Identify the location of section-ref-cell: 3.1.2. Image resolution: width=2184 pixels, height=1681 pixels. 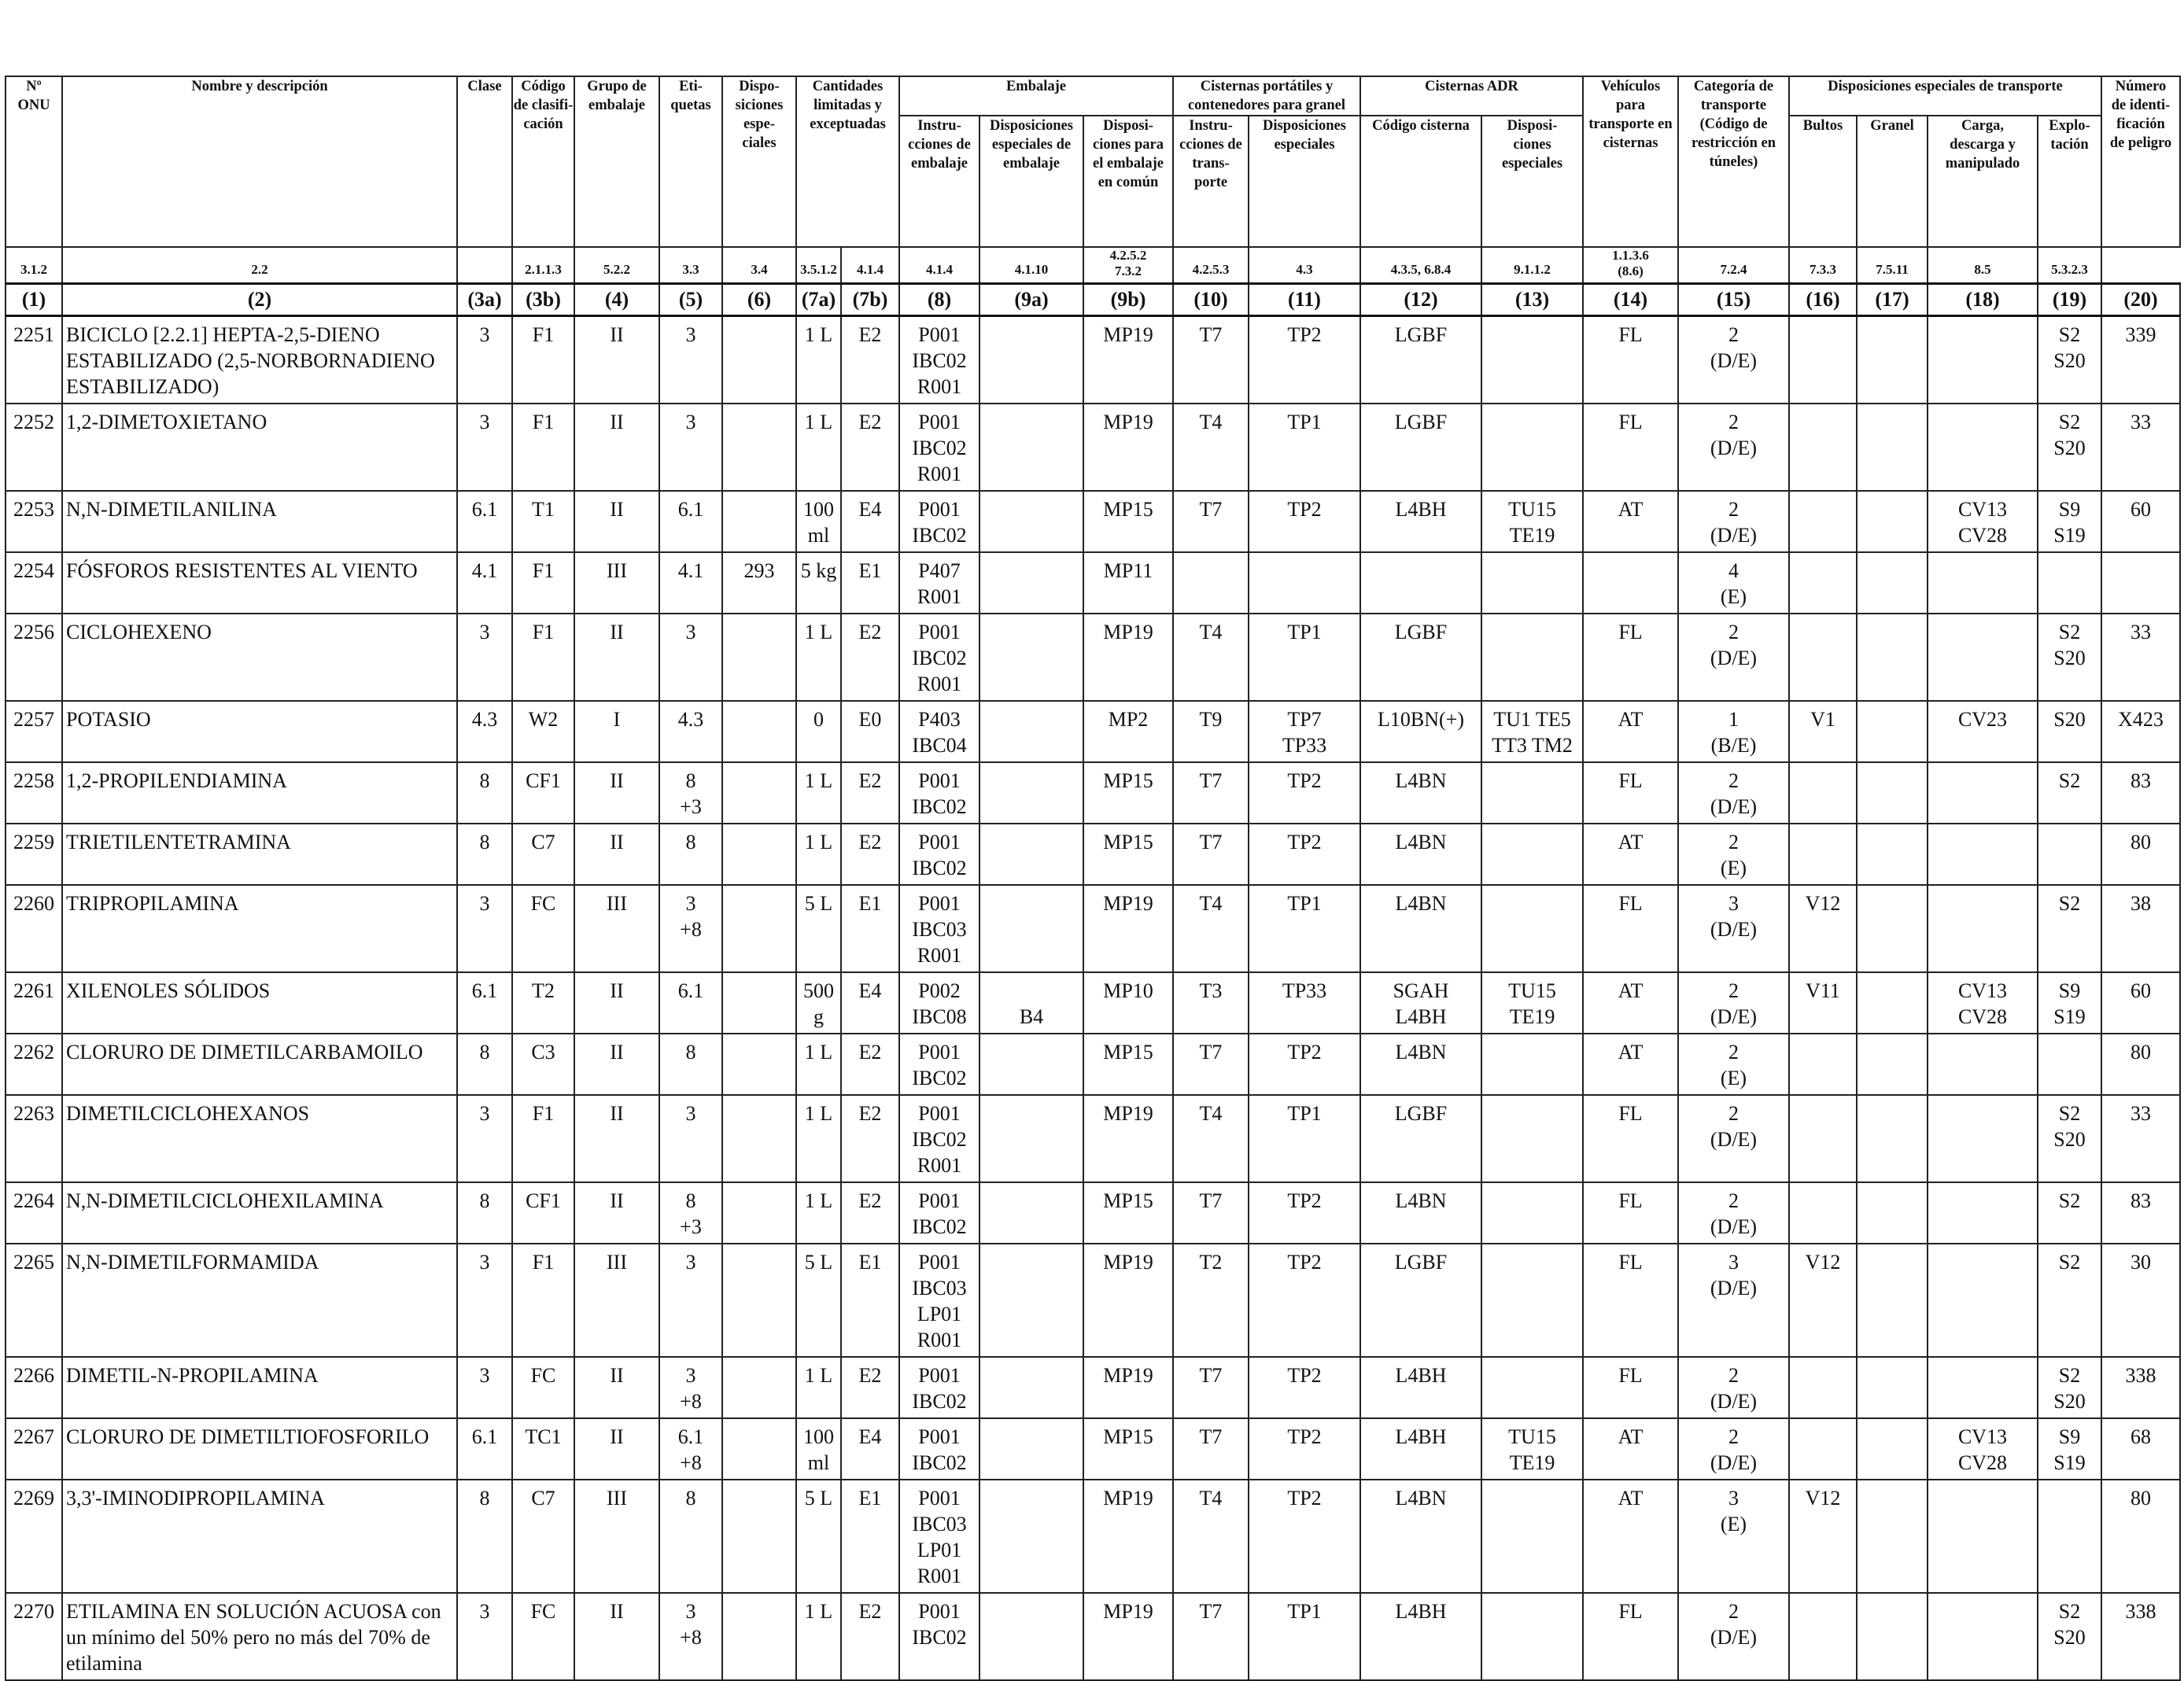
(34, 265).